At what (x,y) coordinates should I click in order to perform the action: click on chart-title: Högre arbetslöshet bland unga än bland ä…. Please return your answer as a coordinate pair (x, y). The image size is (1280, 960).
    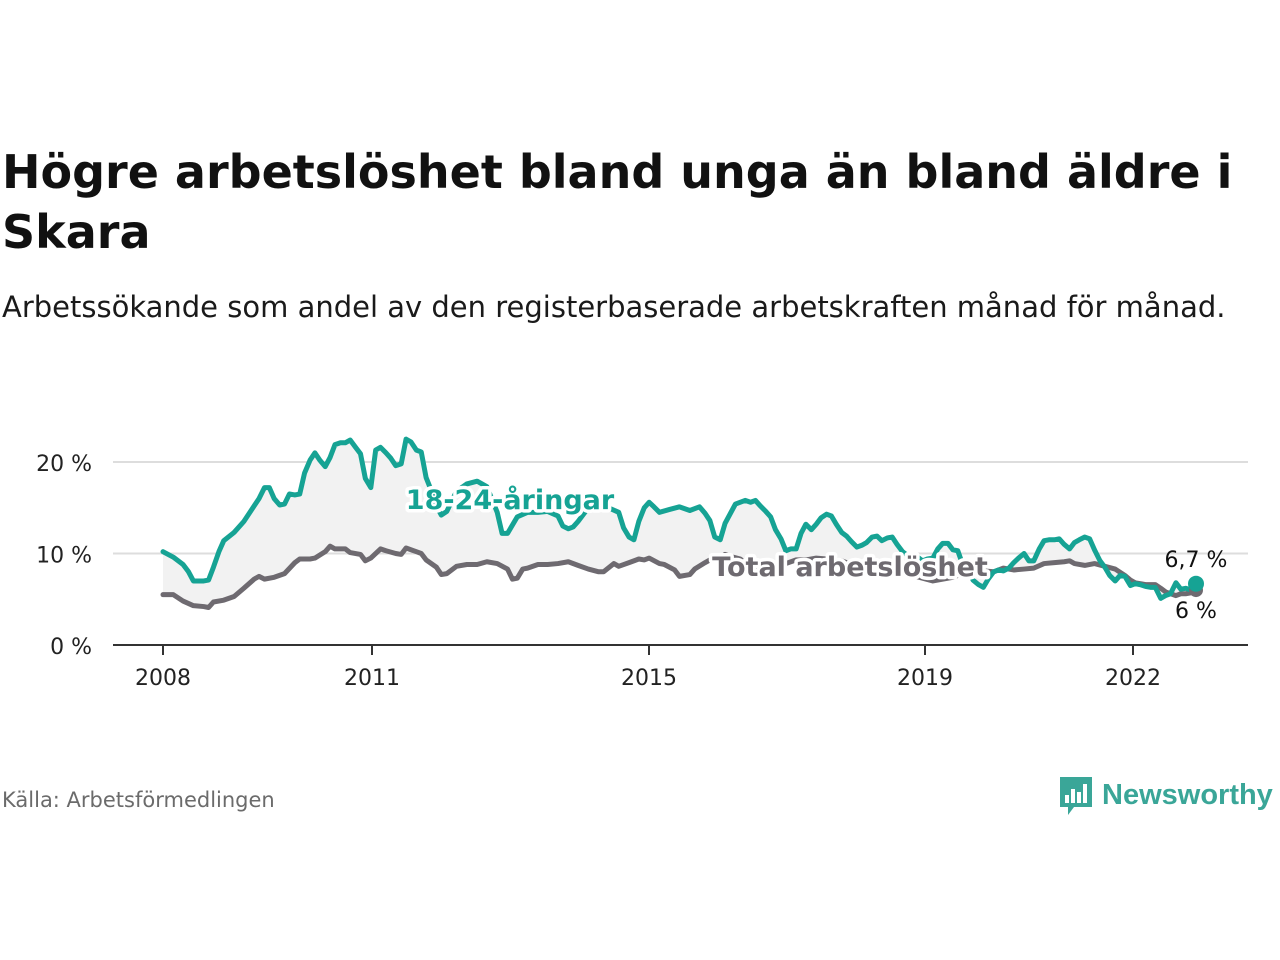
    Looking at the image, I should click on (617, 202).